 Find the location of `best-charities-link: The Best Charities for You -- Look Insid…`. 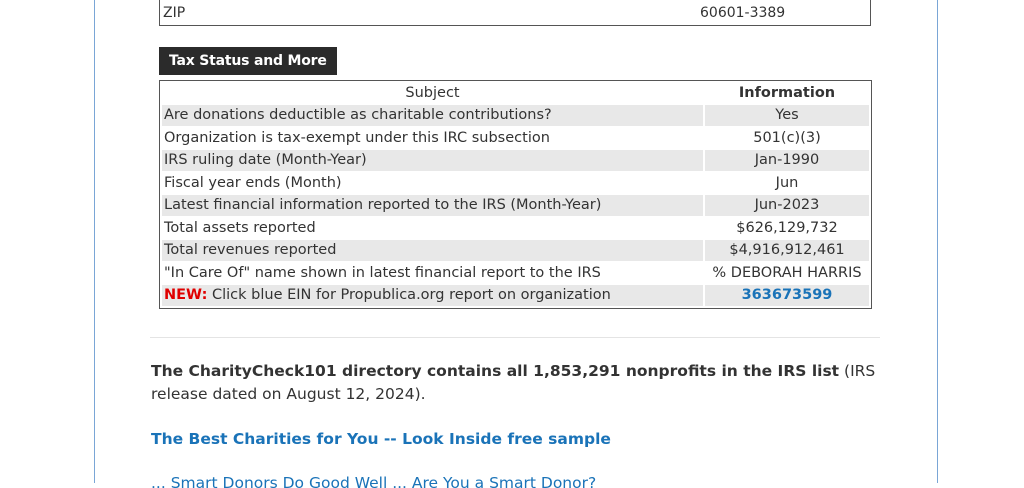

best-charities-link: The Best Charities for You -- Look Insid… is located at coordinates (381, 439).